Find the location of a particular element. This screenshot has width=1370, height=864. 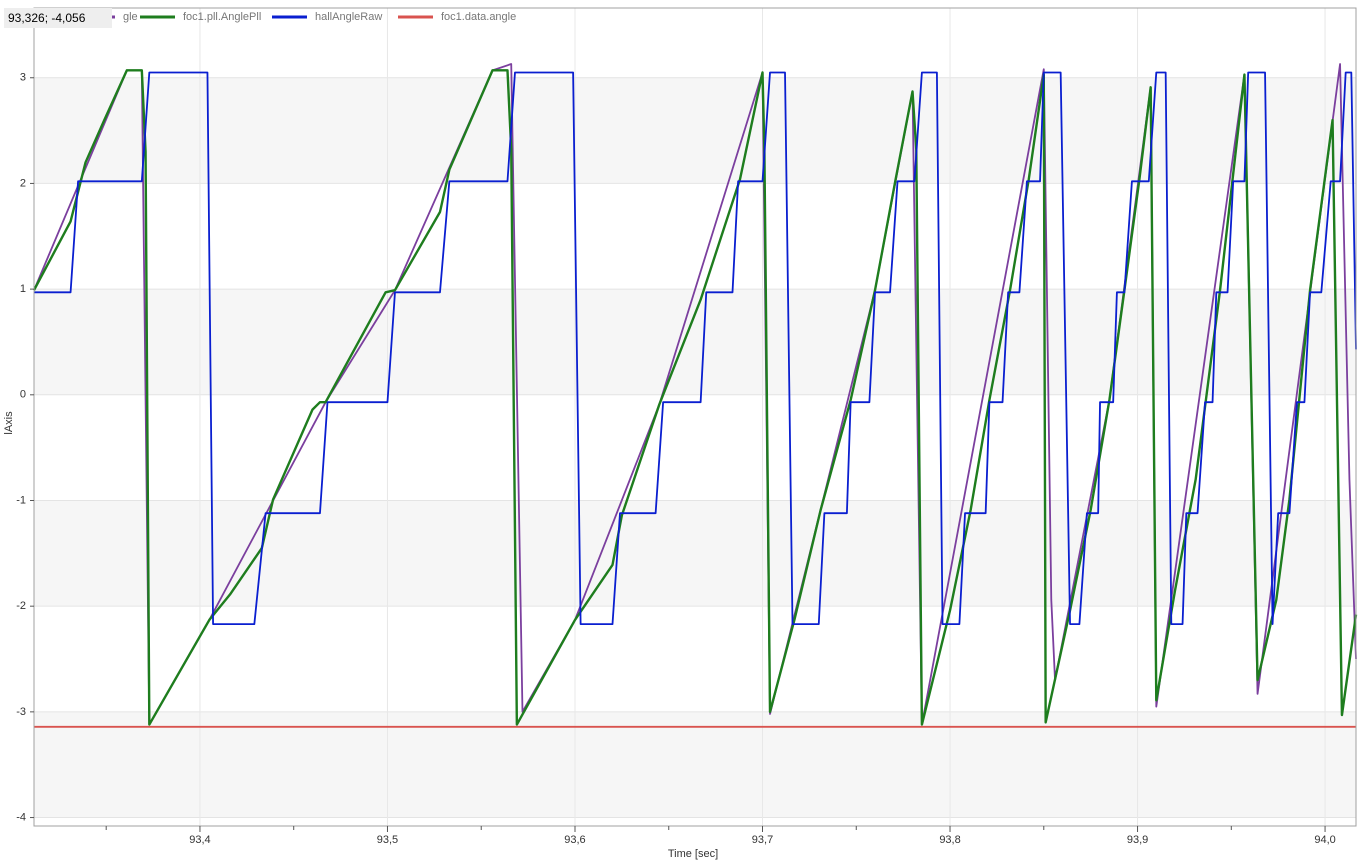

cursor-readout: 93,326; -4,056 is located at coordinates (47, 18).